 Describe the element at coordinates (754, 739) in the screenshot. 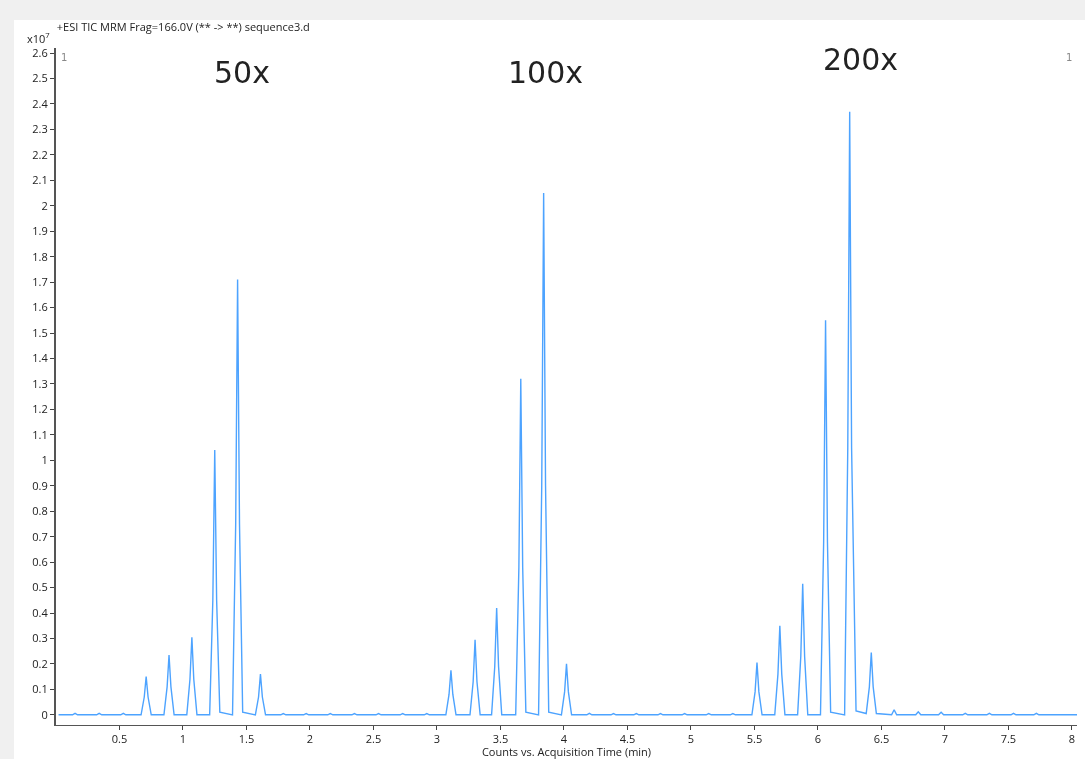

I see `x-tick-label: 5.5` at that location.